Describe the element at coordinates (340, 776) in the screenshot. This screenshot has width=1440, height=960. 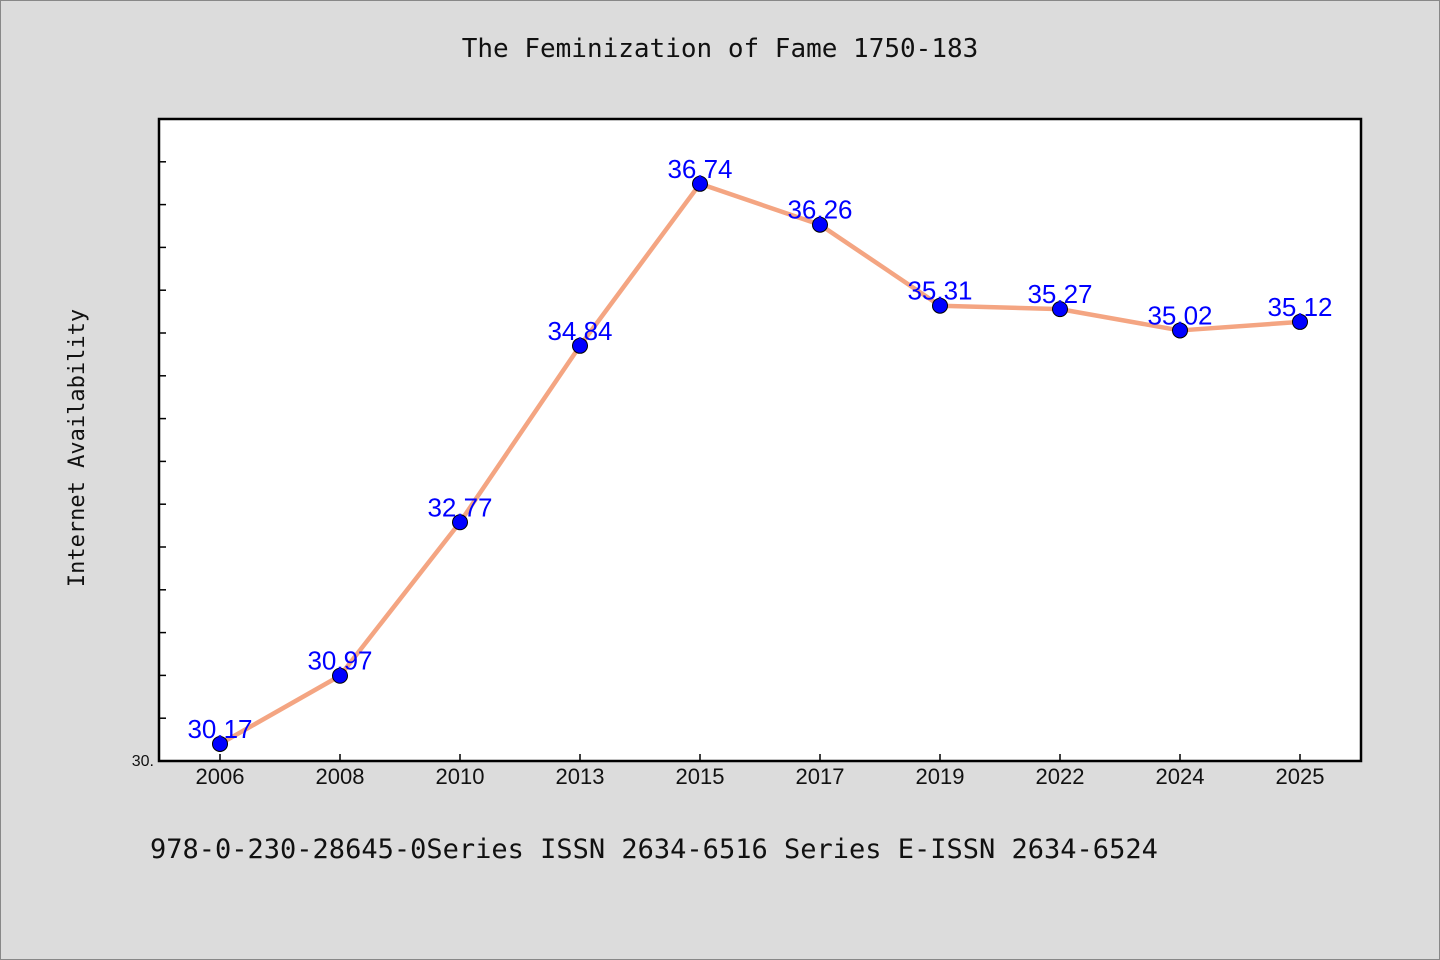
I see `x-tick-label: 2008` at that location.